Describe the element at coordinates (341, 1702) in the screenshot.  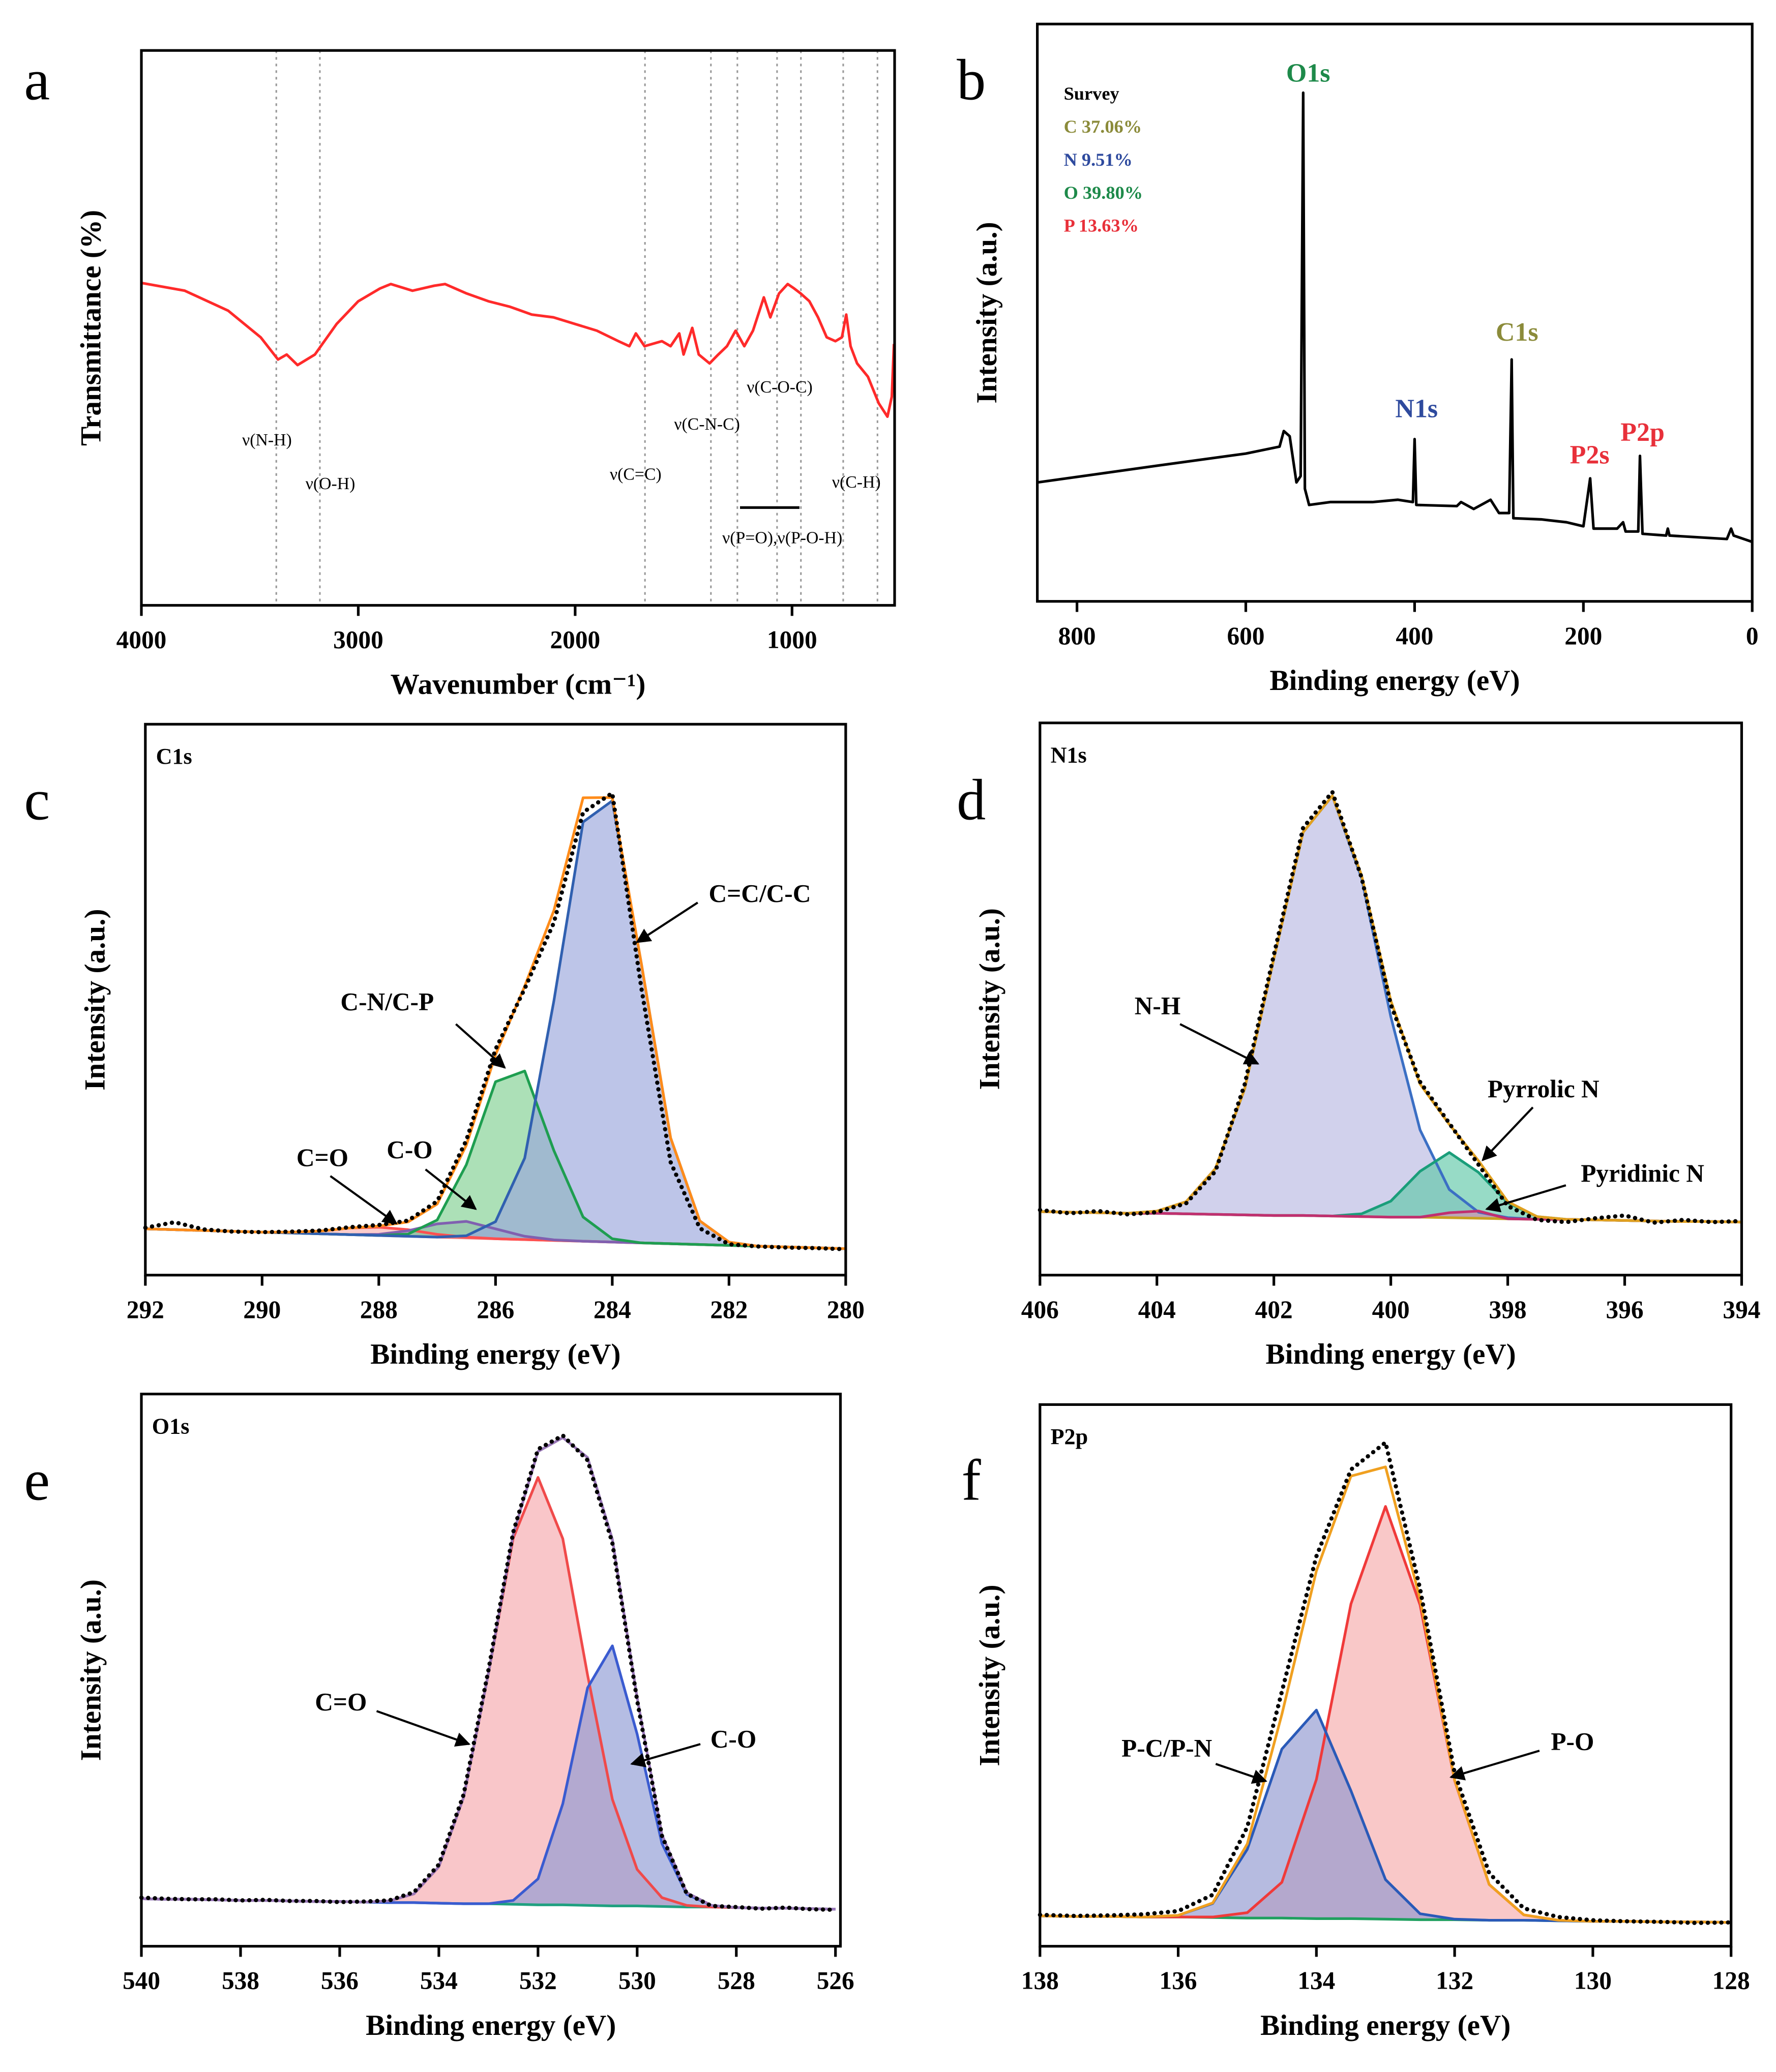
I see `peak-label: C=O` at that location.